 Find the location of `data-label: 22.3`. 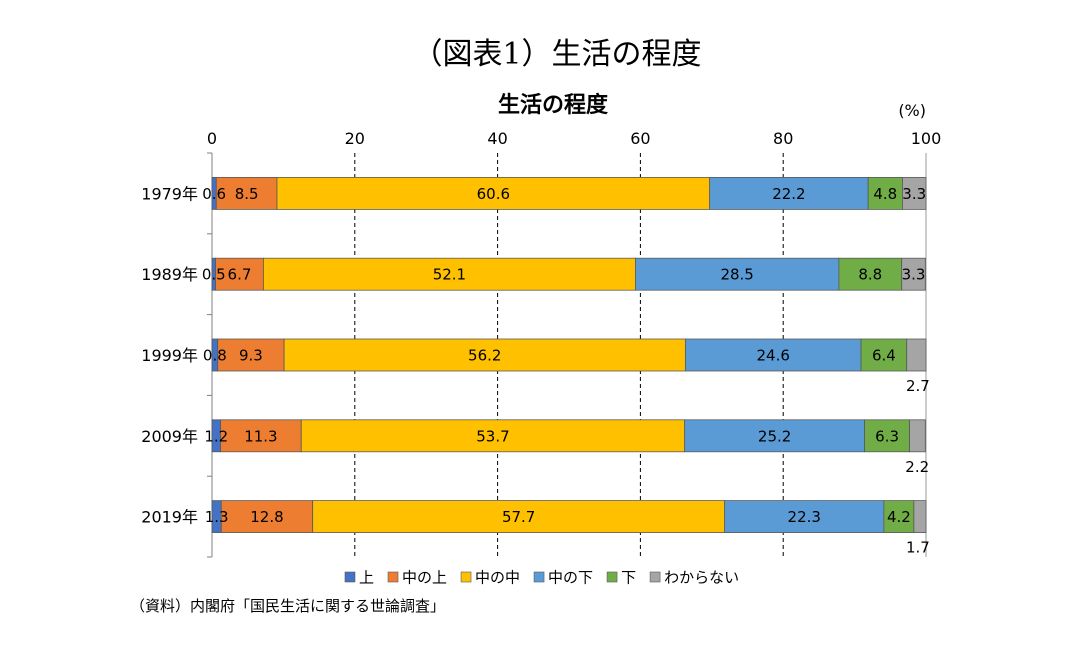

data-label: 22.3 is located at coordinates (804, 517).